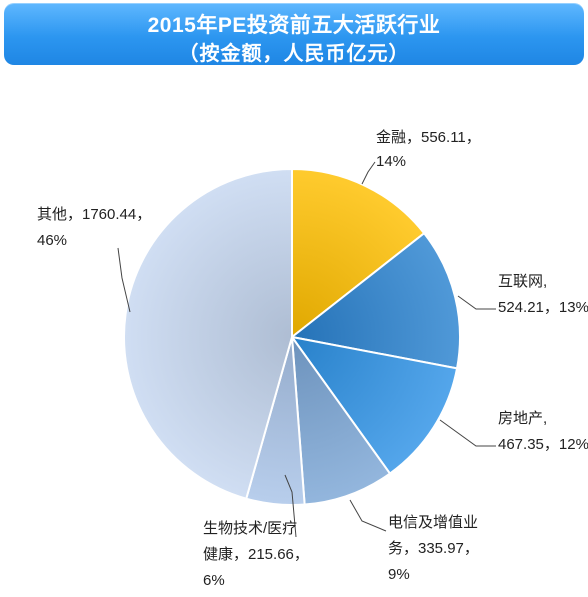 The image size is (588, 597). Describe the element at coordinates (428, 149) in the screenshot. I see `data-label-0: 金融，556.11， 14%` at that location.